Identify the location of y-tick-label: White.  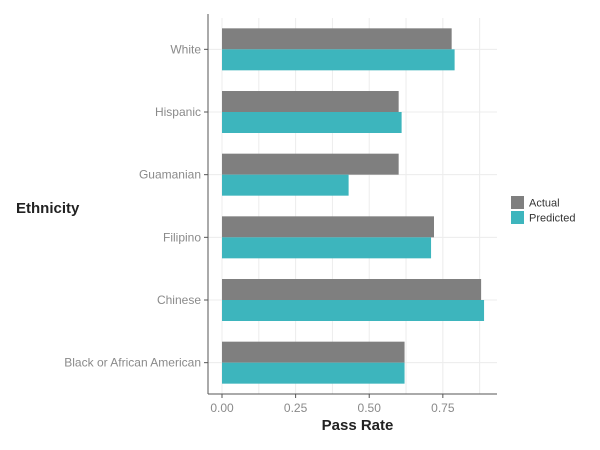
(185, 49).